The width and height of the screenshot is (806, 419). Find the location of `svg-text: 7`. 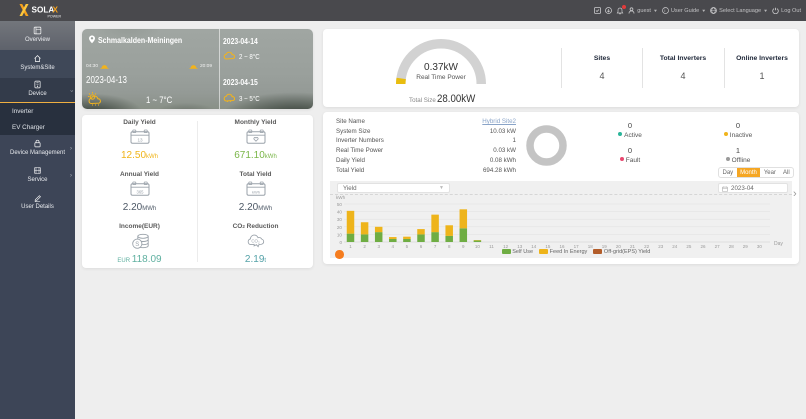

svg-text: 7 is located at coordinates (435, 246).